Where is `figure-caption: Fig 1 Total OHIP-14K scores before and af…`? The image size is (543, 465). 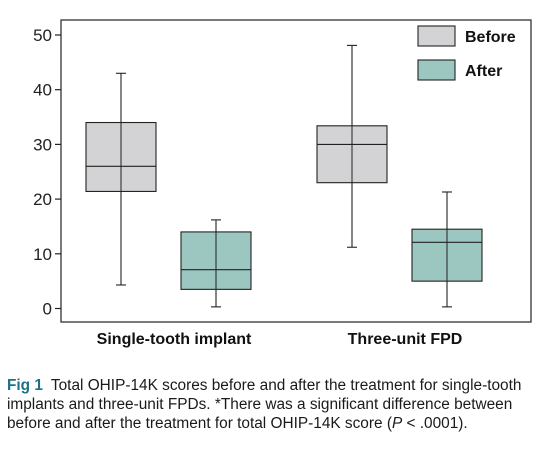 figure-caption: Fig 1 Total OHIP-14K scores before and af… is located at coordinates (273, 404).